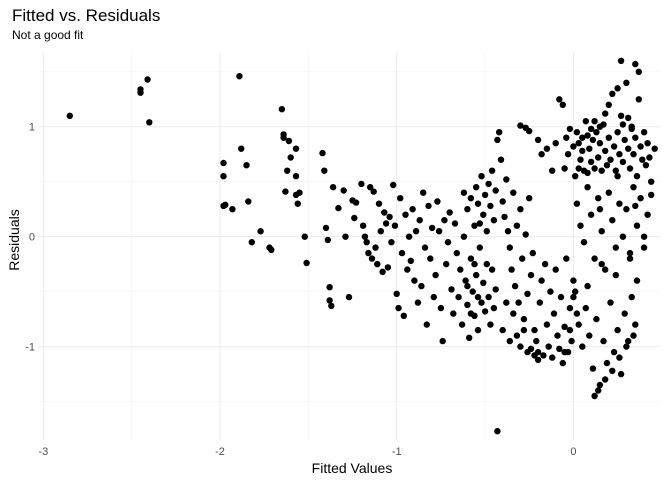 Image resolution: width=672 pixels, height=480 pixels. Describe the element at coordinates (32, 128) in the screenshot. I see `y-tick-label-2: 1` at that location.